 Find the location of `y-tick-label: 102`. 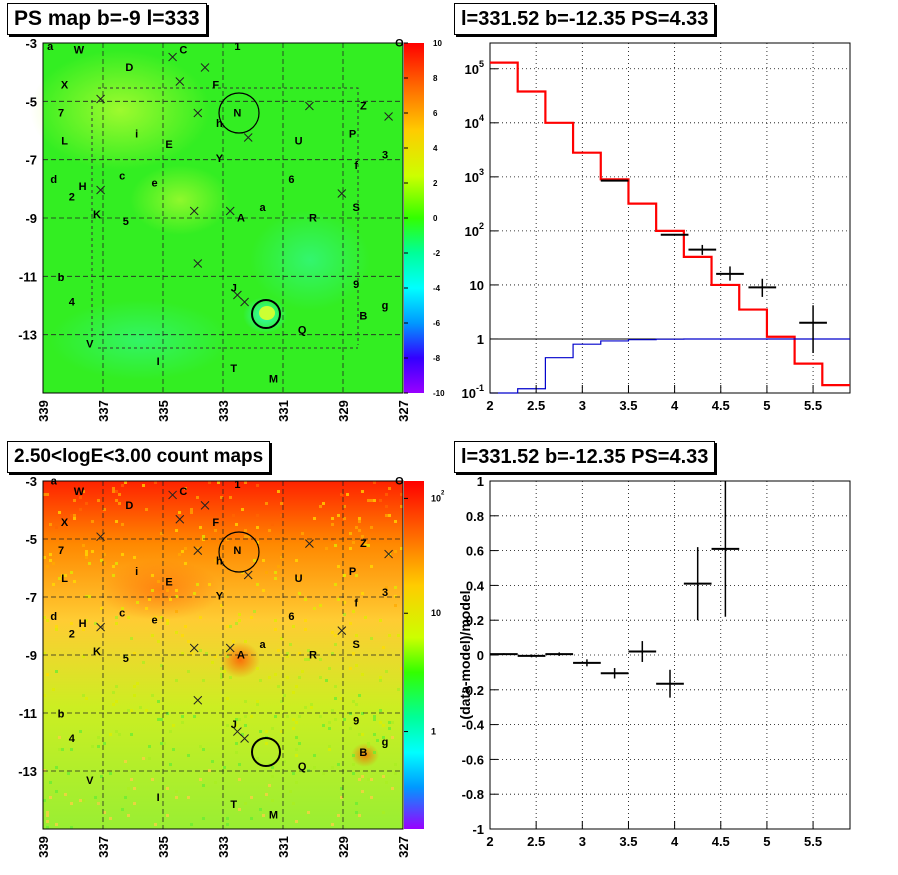

y-tick-label: 102 is located at coordinates (474, 230).